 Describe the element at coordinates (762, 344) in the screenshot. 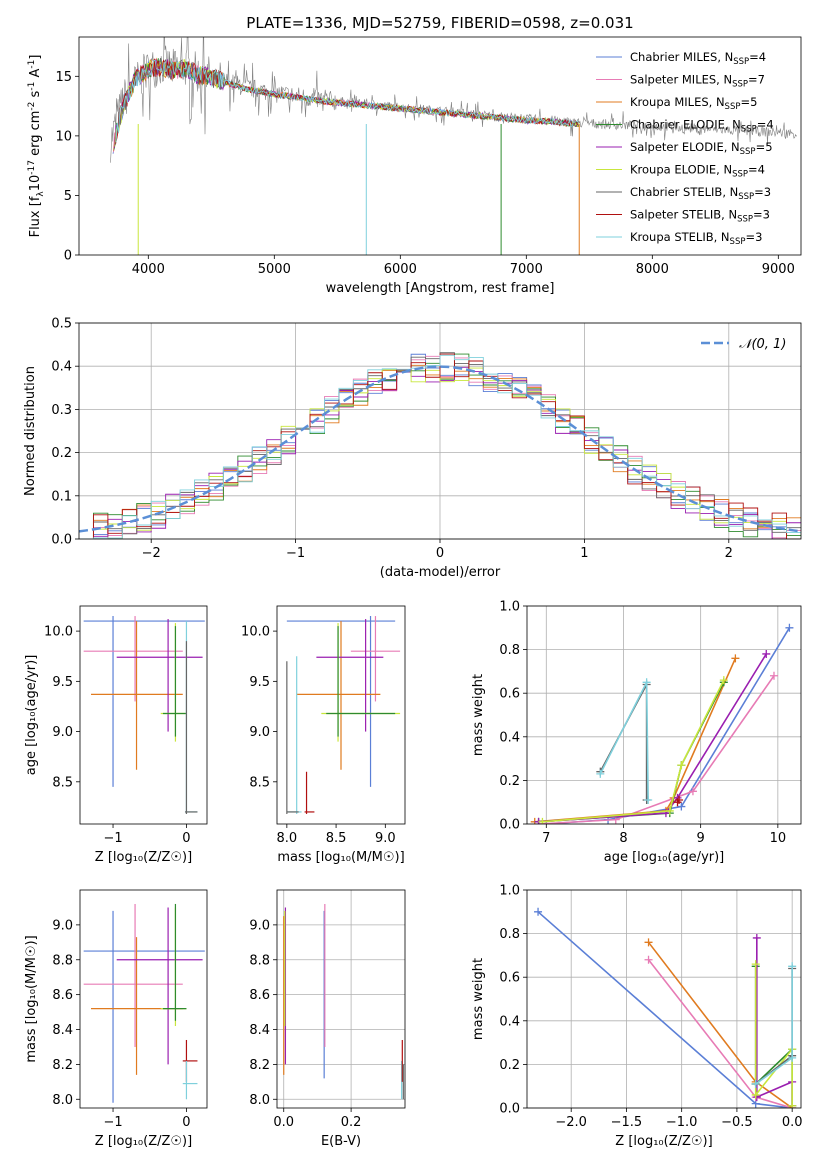

I see `legend-label: 𝒩(0, 1)` at that location.